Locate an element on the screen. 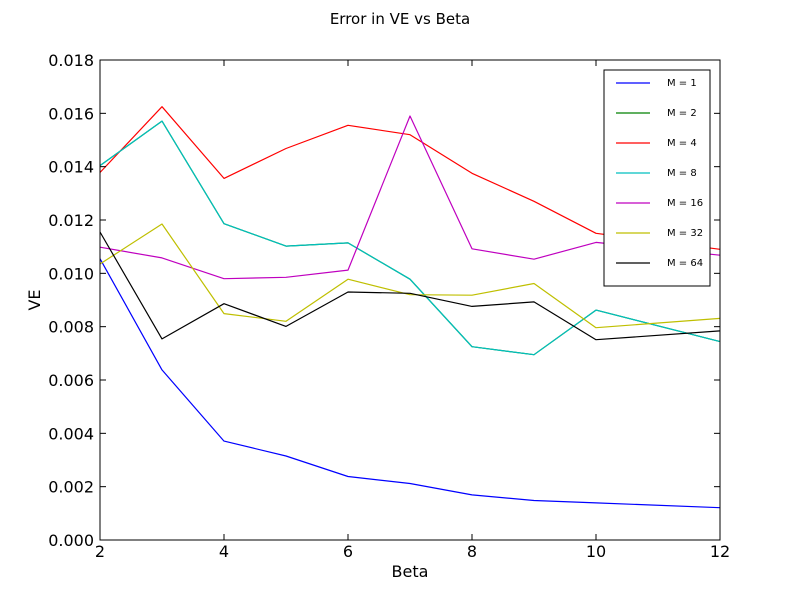 Image resolution: width=800 pixels, height=600 pixels. legend-label: M = 8 is located at coordinates (682, 173).